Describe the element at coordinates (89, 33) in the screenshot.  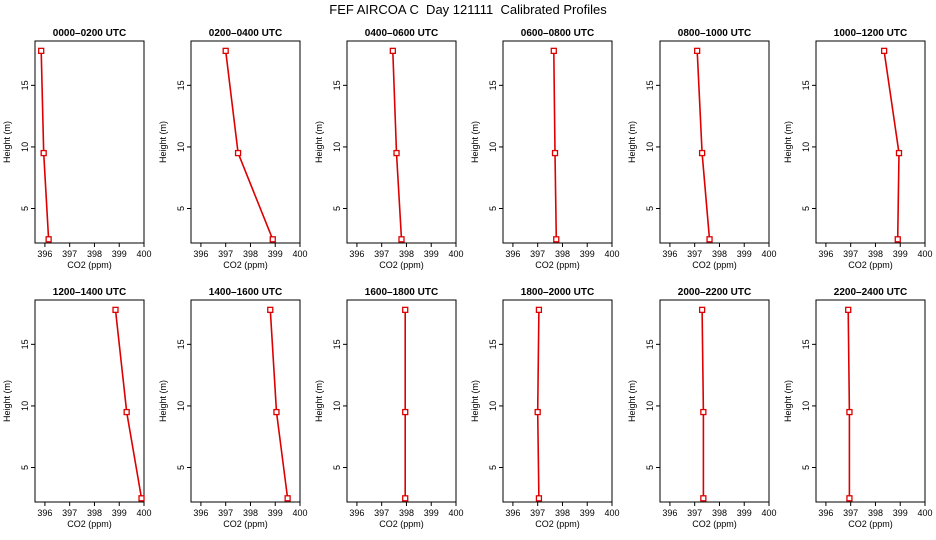
I see `panel-title: 0000–0200 UTC` at that location.